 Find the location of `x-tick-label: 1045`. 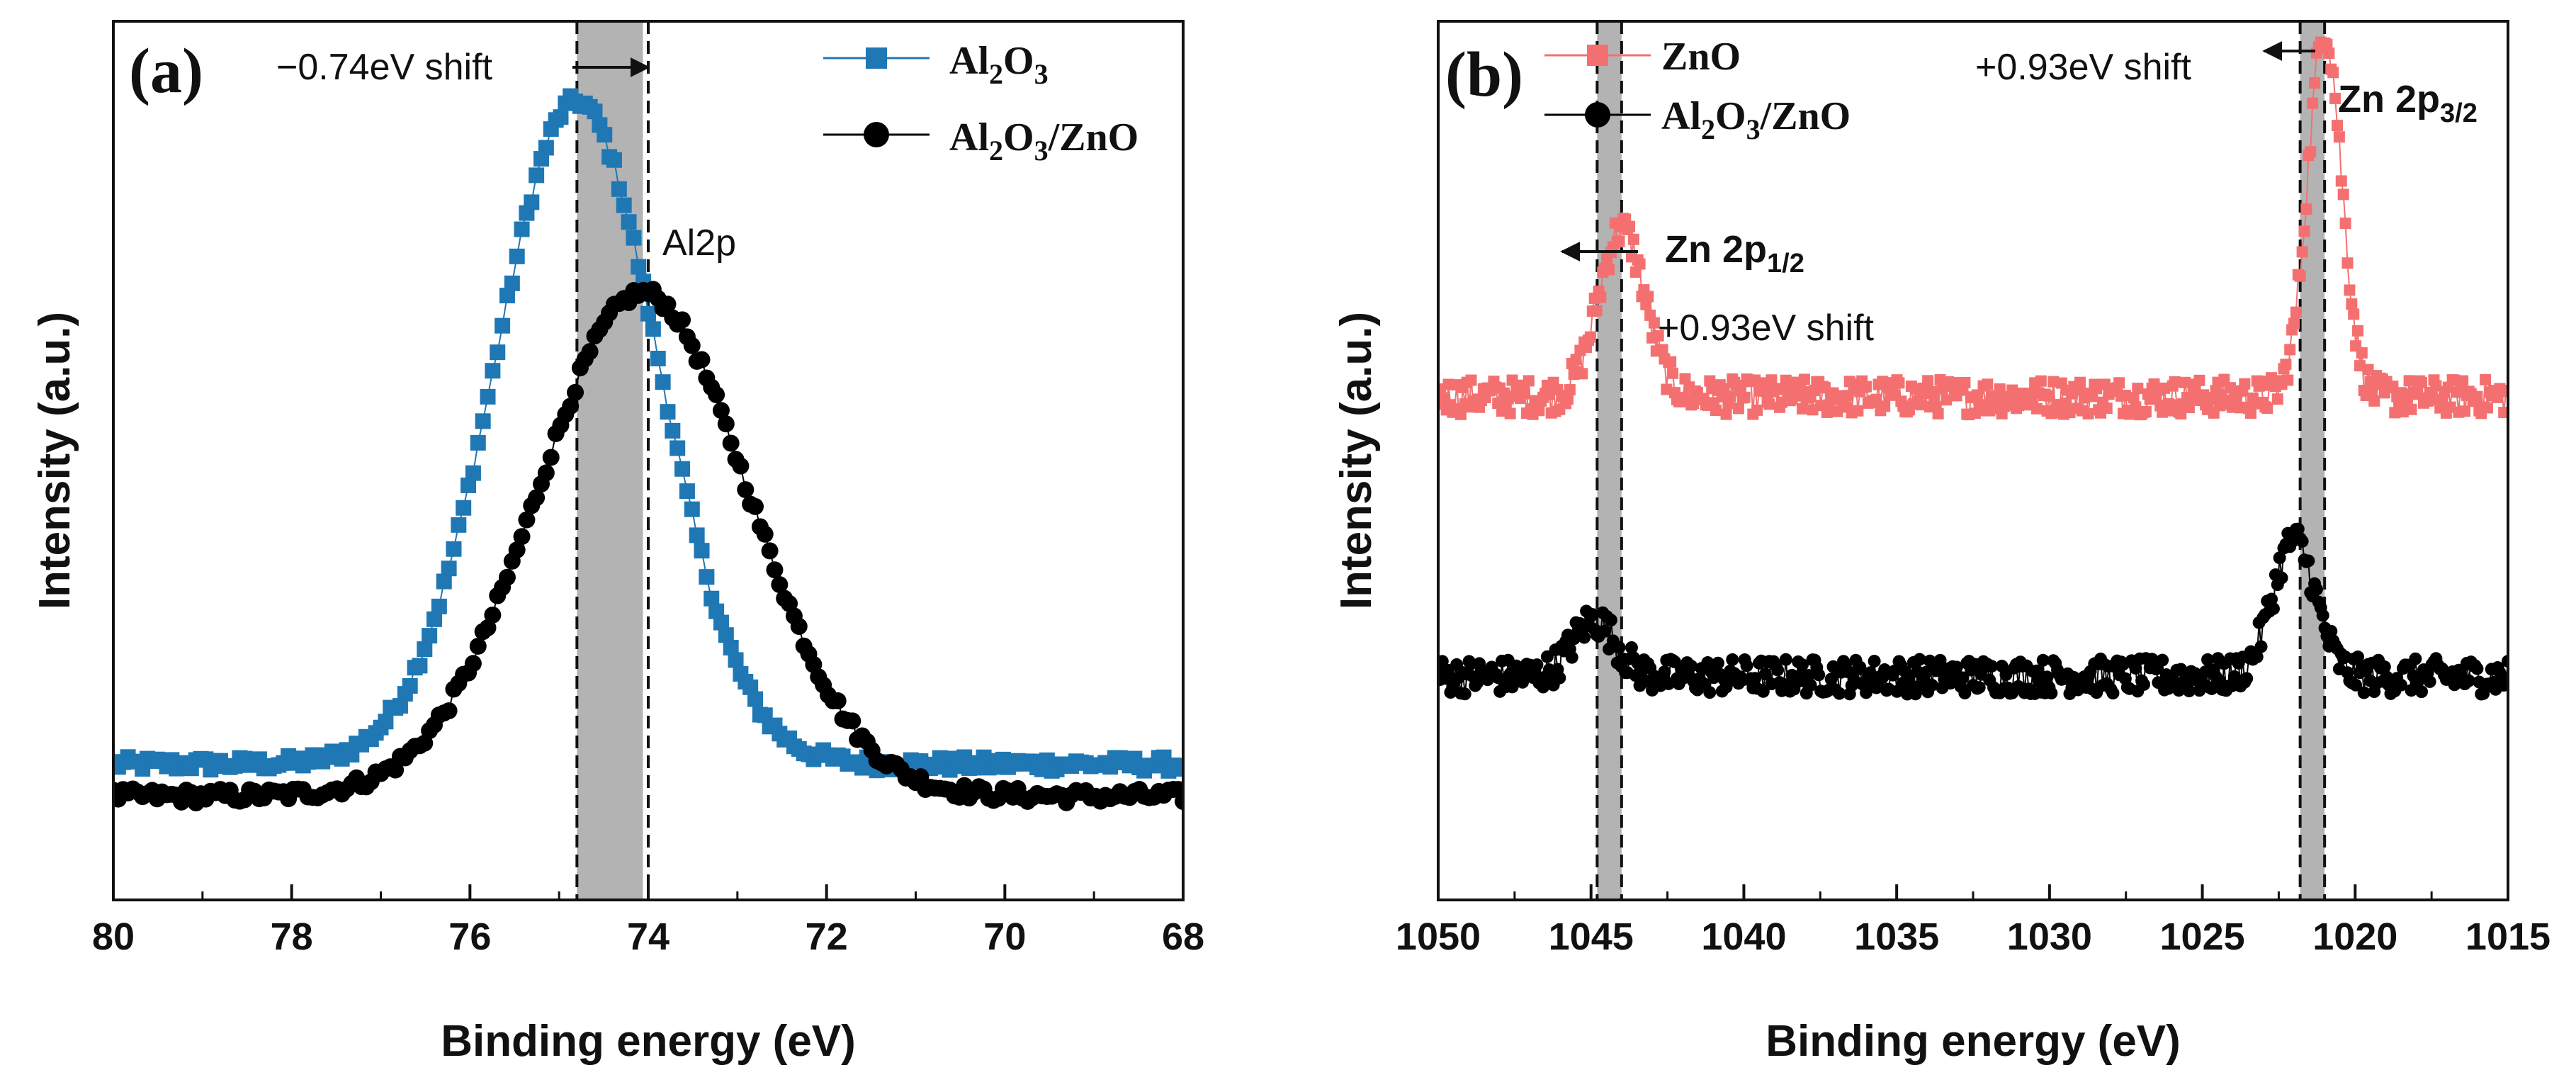

x-tick-label: 1045 is located at coordinates (1591, 937).